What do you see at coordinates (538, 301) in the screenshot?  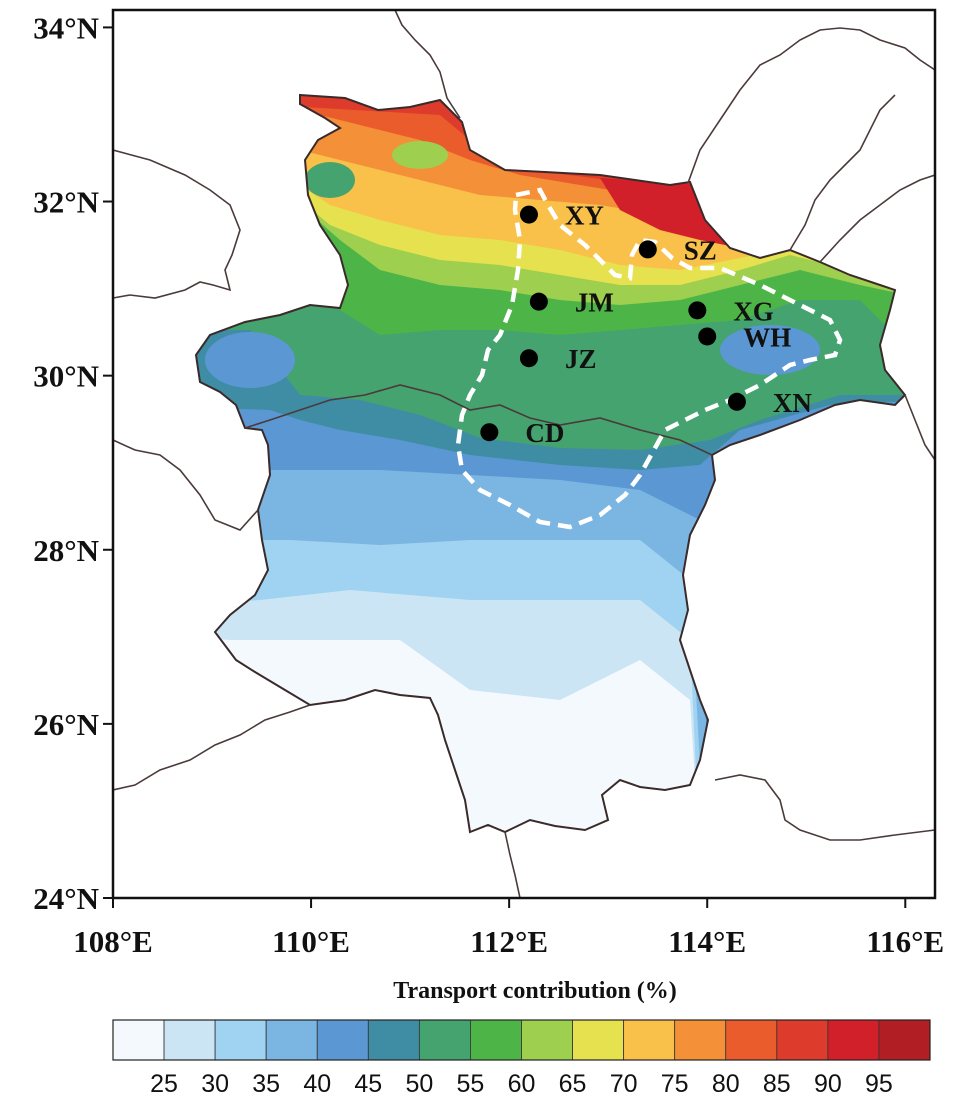 I see `station-marker-jm` at bounding box center [538, 301].